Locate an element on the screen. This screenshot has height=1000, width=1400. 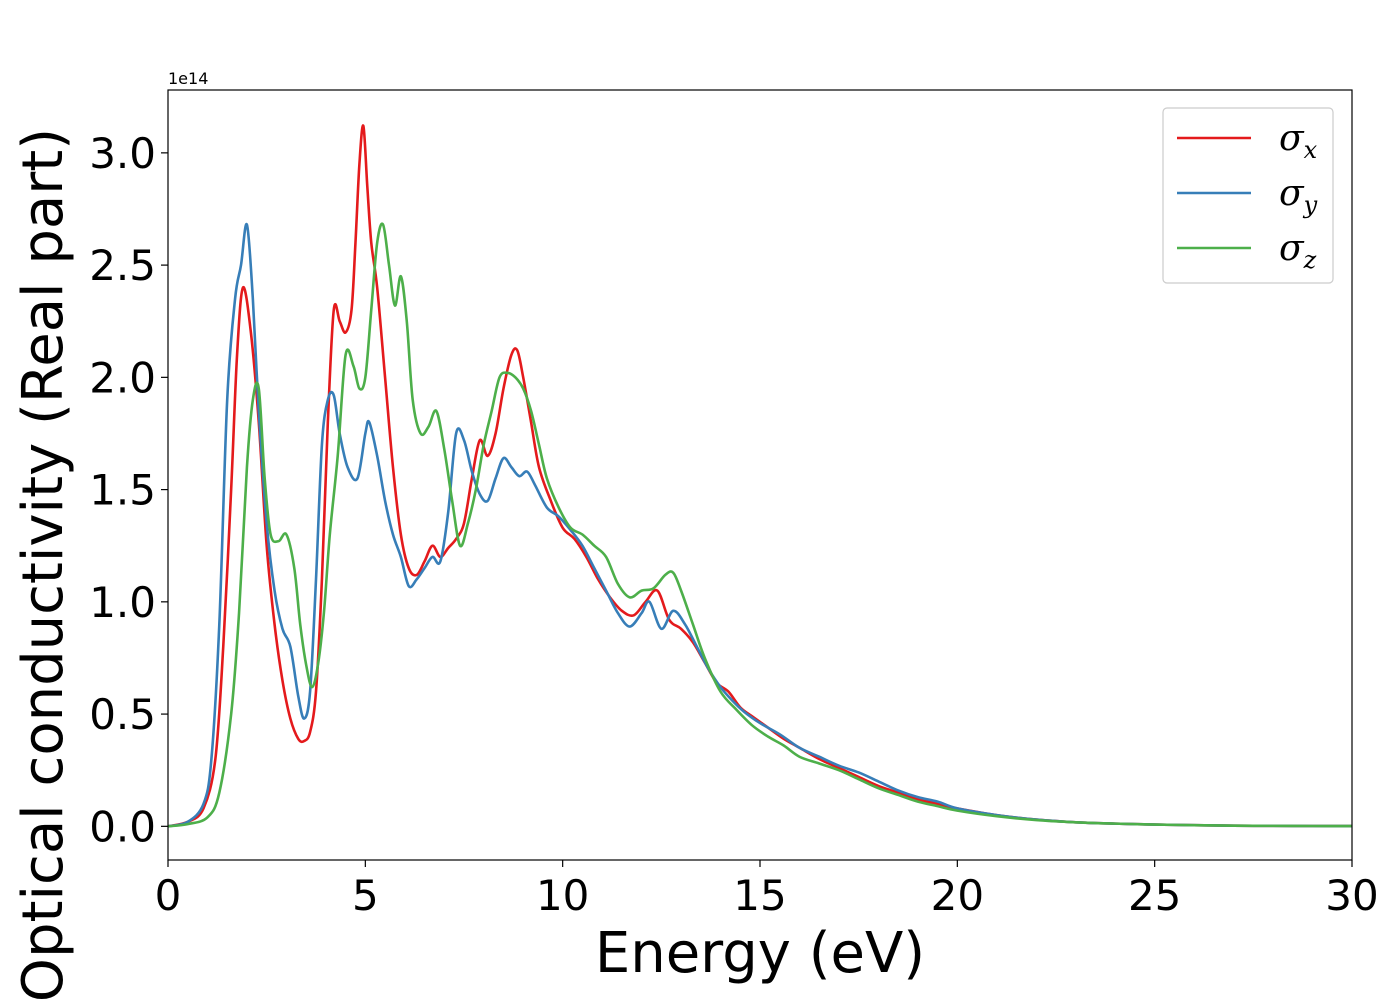
y-tick-label: 2.0 is located at coordinates (122, 377).